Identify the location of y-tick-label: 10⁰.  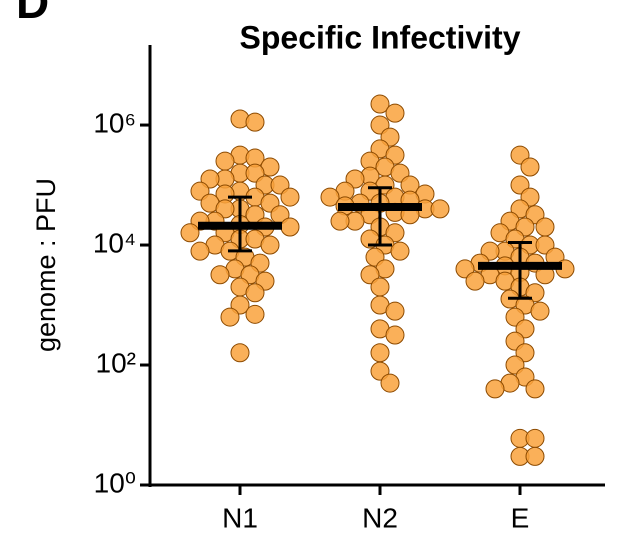
(115, 482).